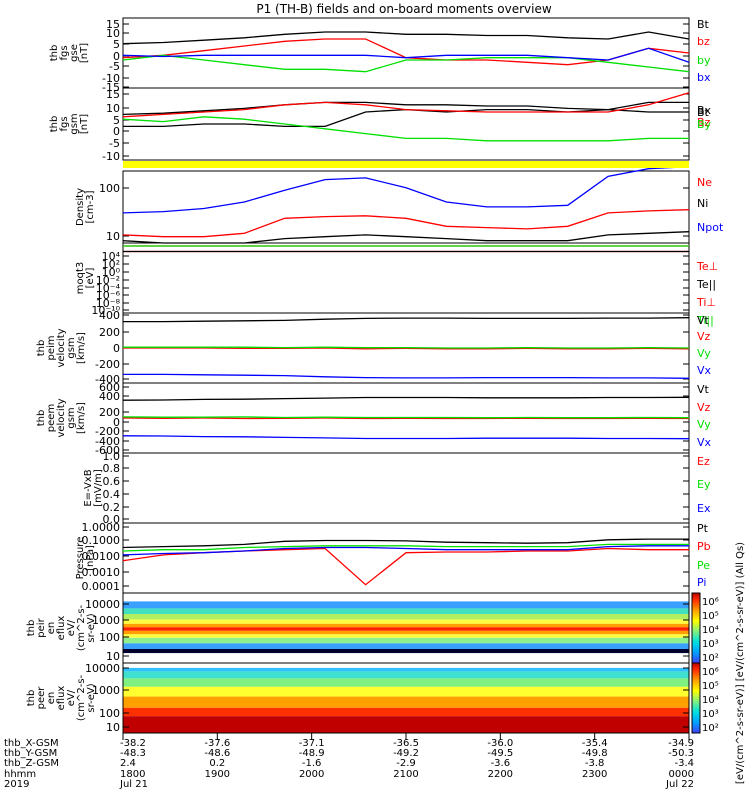 Image resolution: width=750 pixels, height=800 pixels. Describe the element at coordinates (681, 774) in the screenshot. I see `x-tick-label: 0000` at that location.